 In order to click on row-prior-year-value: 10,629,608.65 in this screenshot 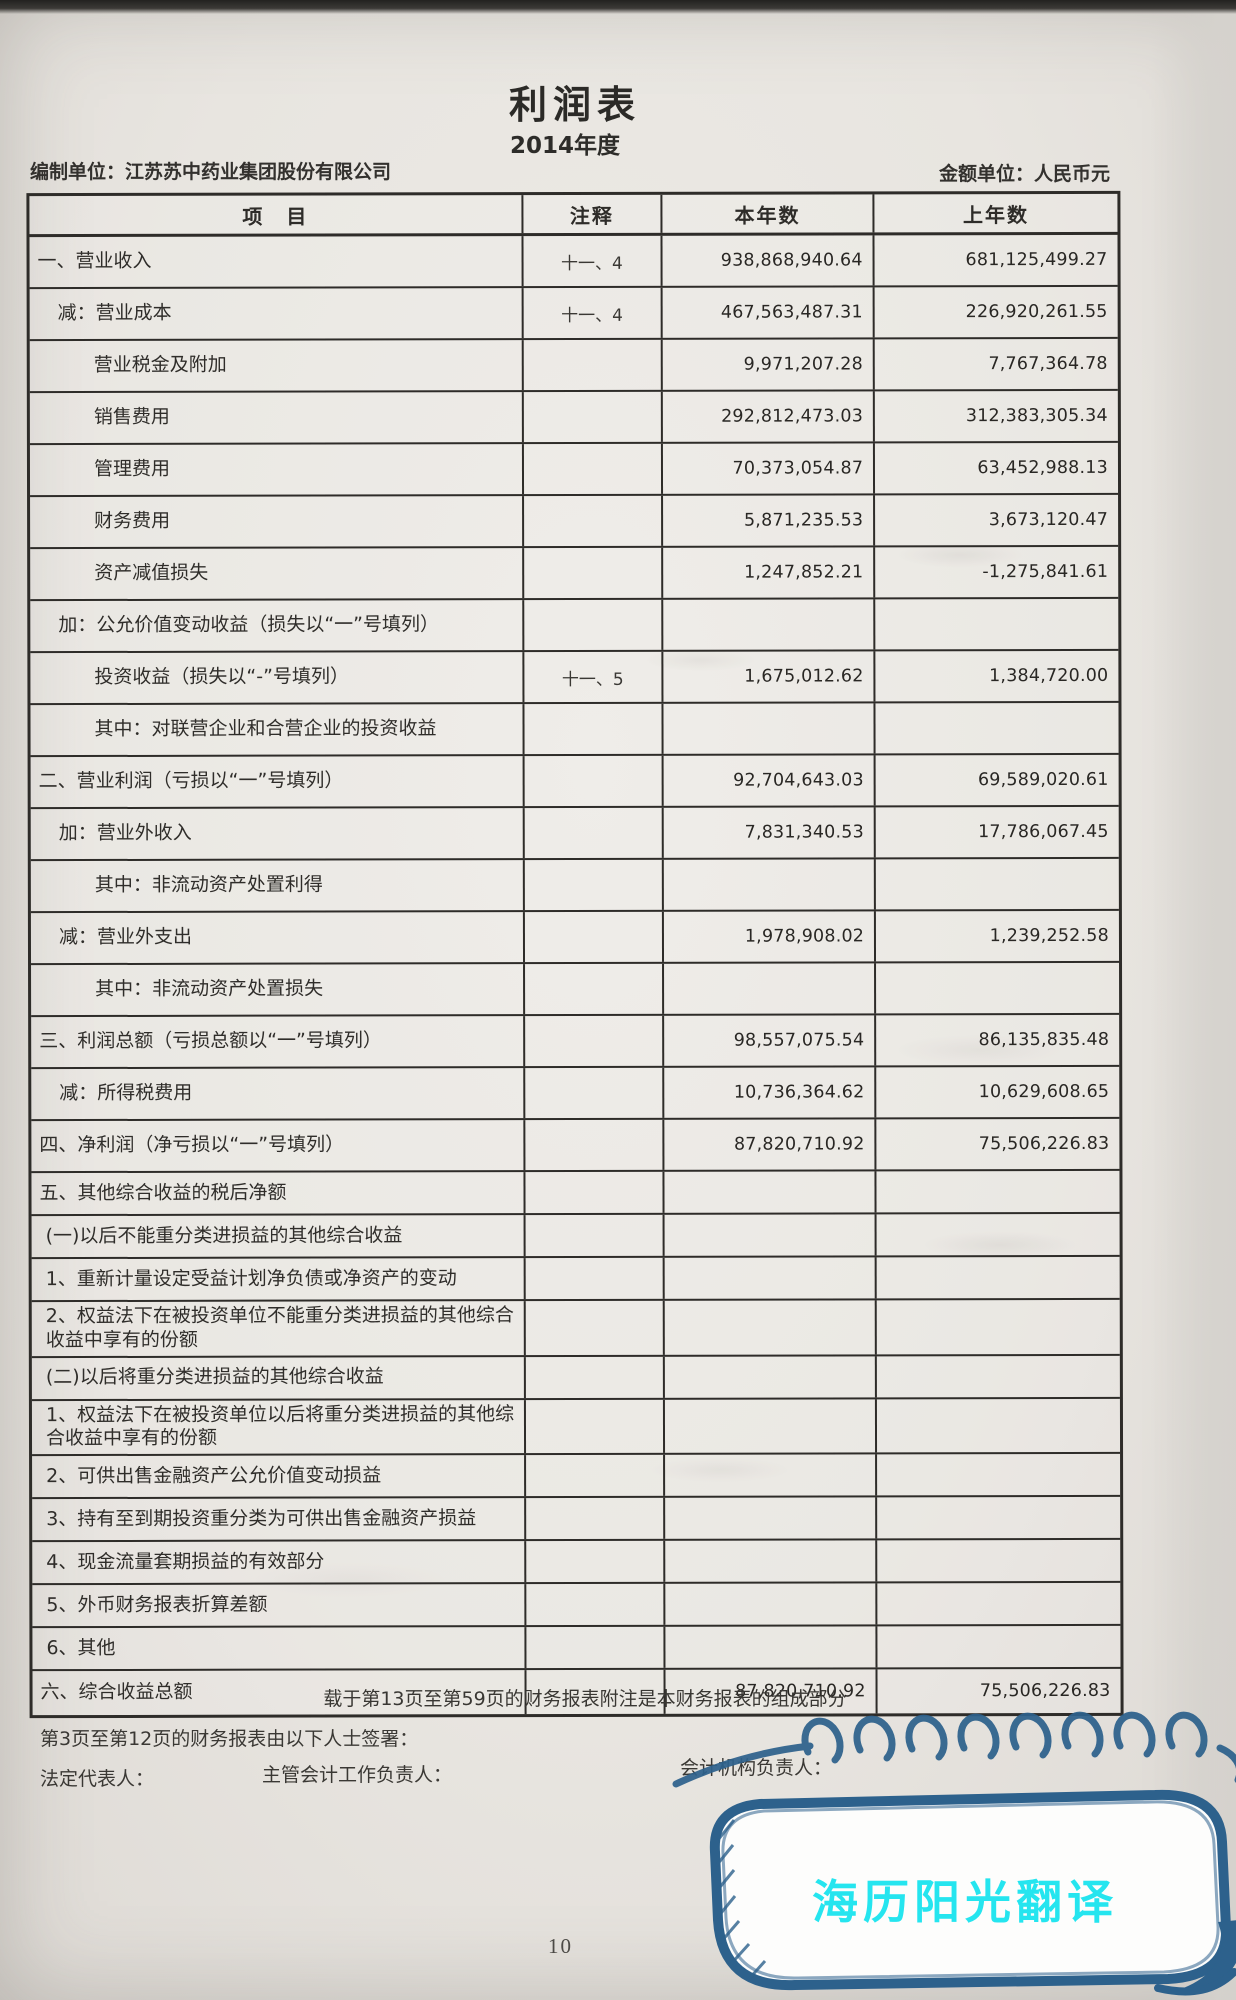, I will do `click(997, 1092)`.